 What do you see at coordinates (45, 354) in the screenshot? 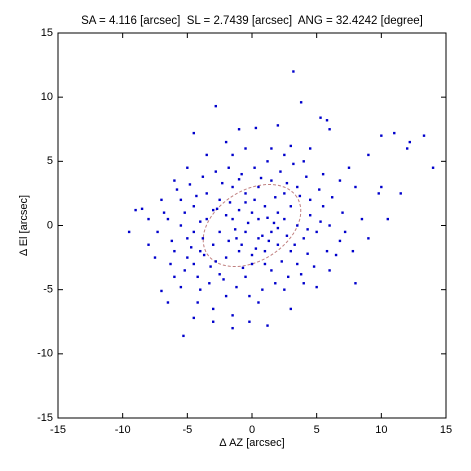
I see `y-tick-label: -10` at bounding box center [45, 354].